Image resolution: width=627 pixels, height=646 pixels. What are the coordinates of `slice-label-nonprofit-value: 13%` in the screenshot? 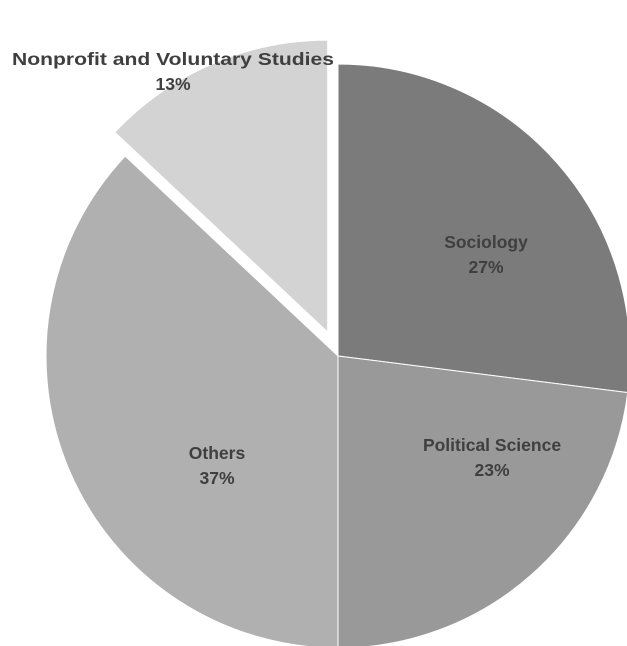 It's located at (172, 84).